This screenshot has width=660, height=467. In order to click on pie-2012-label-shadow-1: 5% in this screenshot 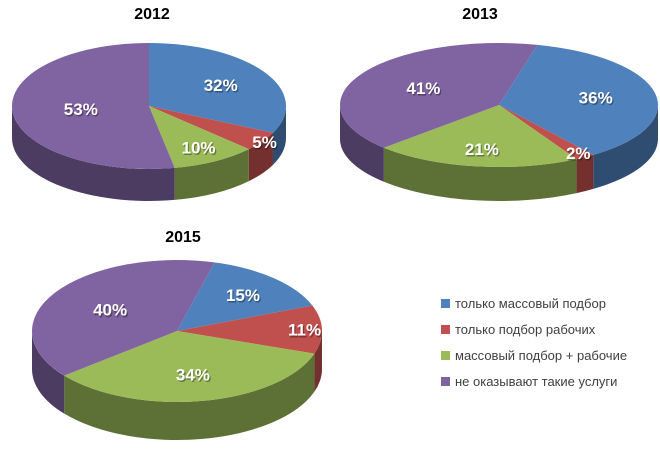, I will do `click(265, 144)`.